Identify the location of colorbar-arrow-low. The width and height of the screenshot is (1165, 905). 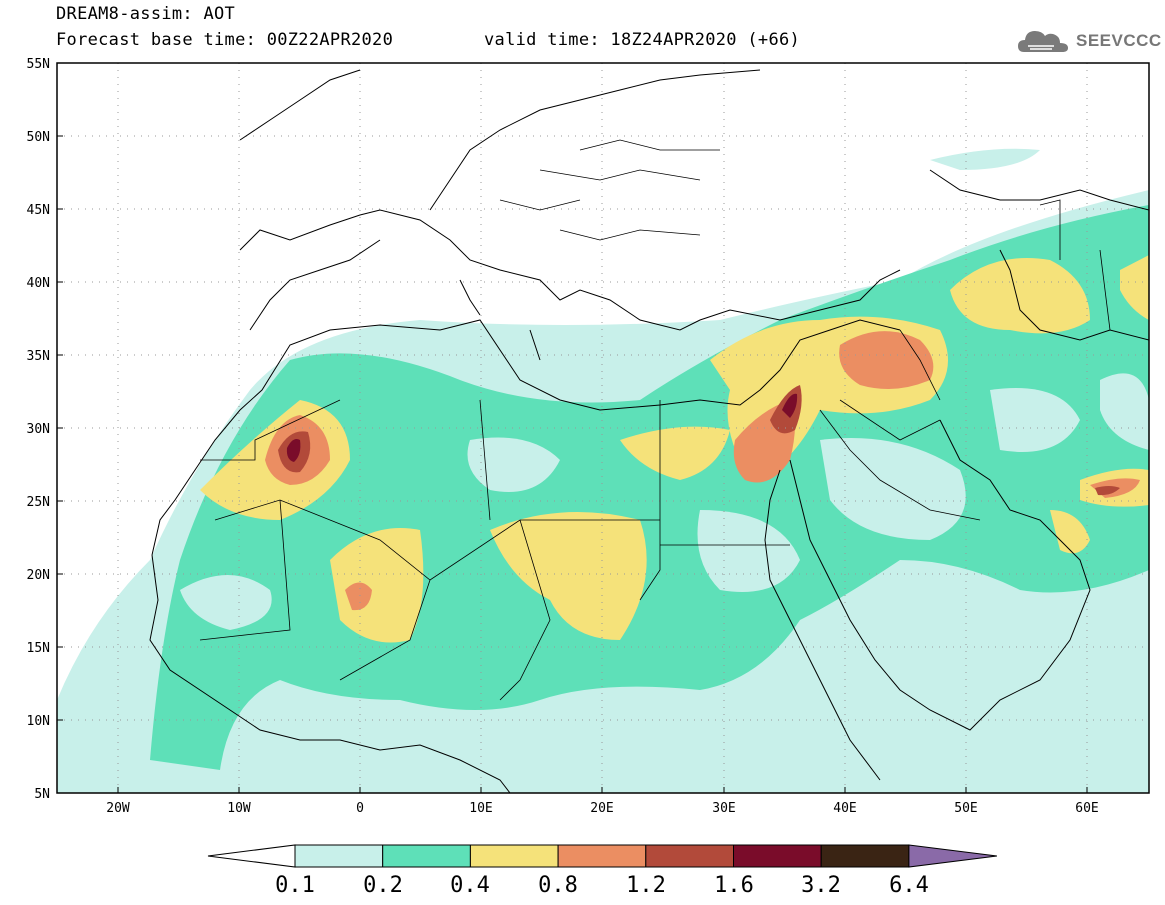
(251, 856).